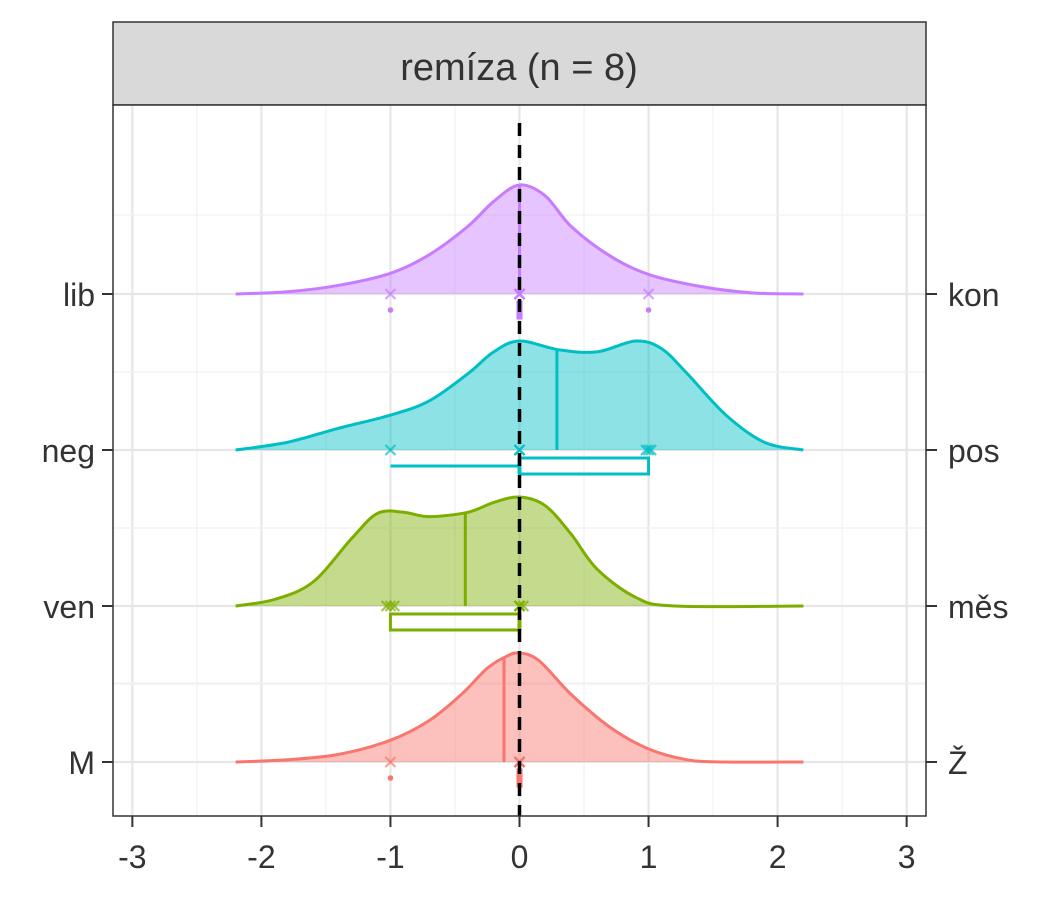  What do you see at coordinates (649, 857) in the screenshot?
I see `x-tick-label: 1` at bounding box center [649, 857].